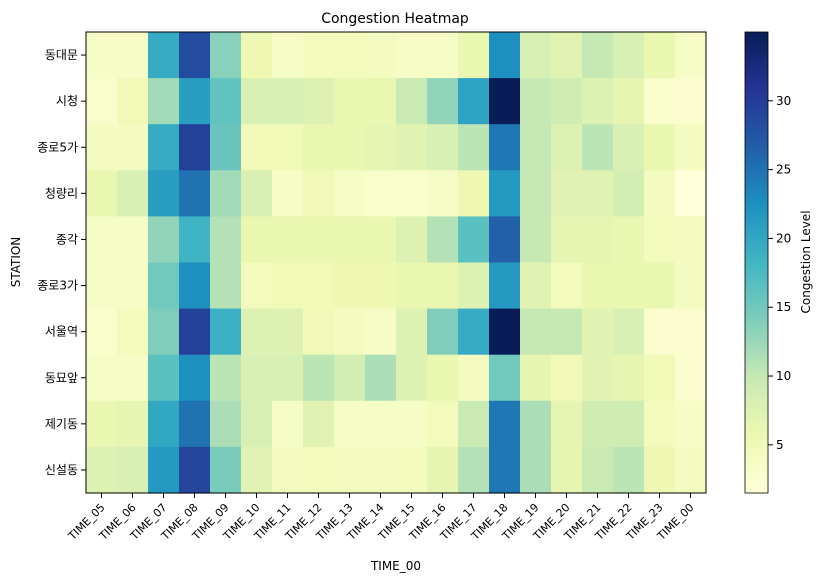 The image size is (822, 581). I want to click on y-tick-label: 종로3가, so click(57, 286).